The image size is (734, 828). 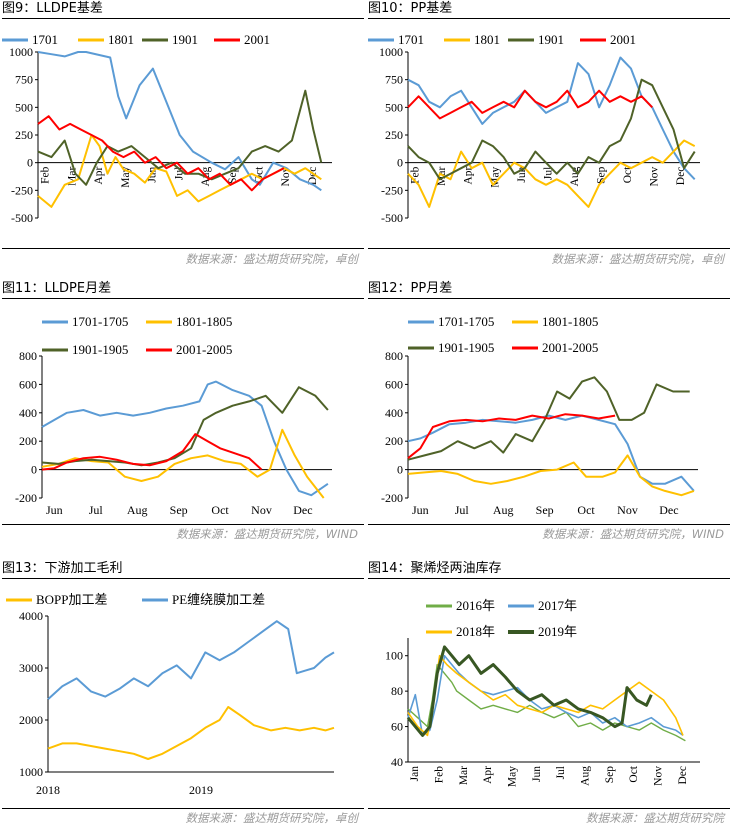 I want to click on legend-label: 1801, so click(x=487, y=39).